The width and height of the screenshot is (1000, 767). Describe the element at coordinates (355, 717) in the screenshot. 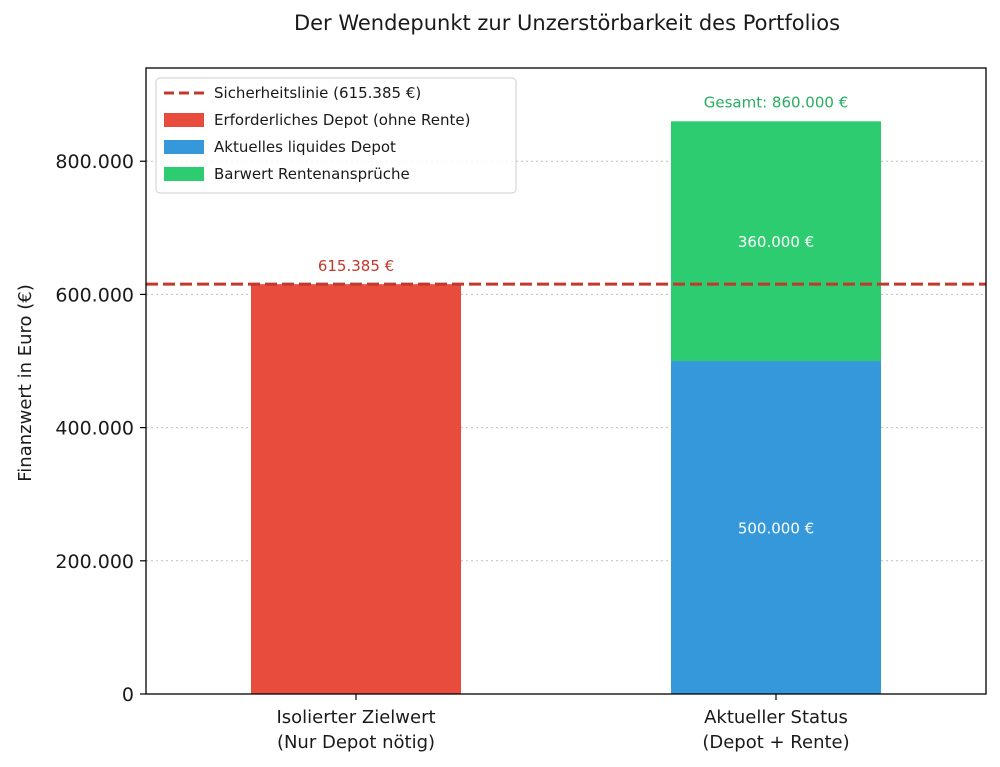

I see `x-tick-label: Isolierter Zielwert` at that location.